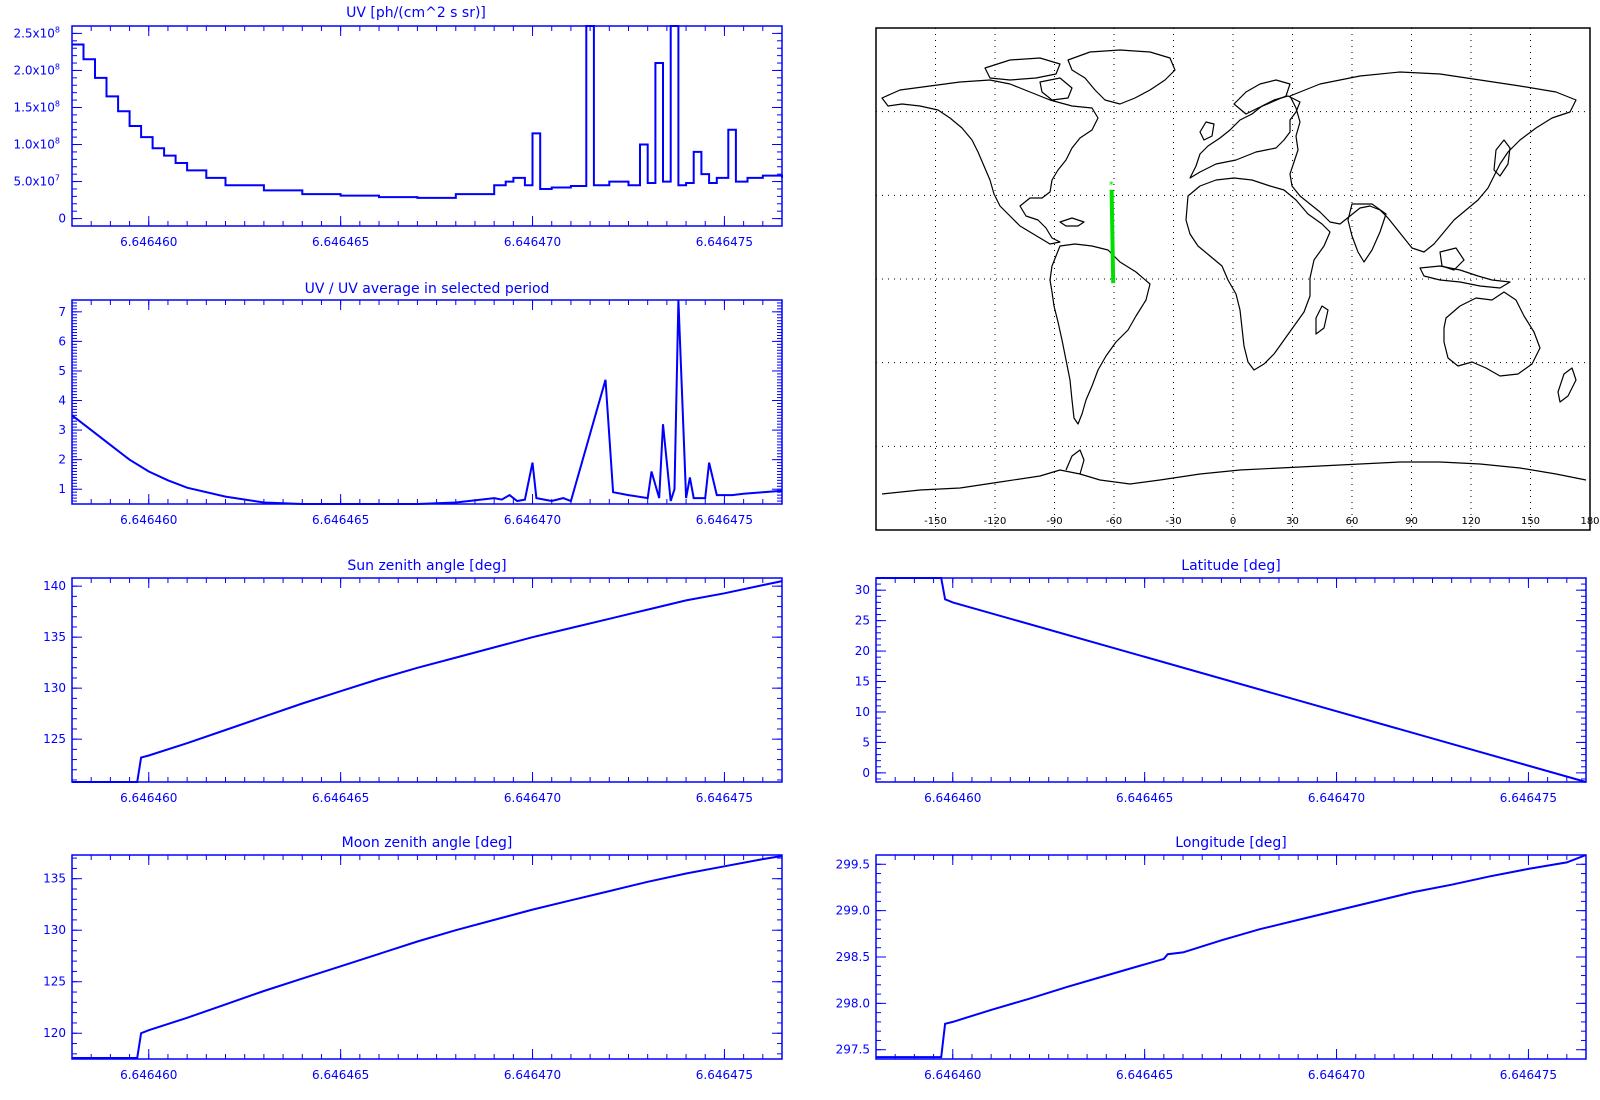 This screenshot has width=1600, height=1100. I want to click on y-tick-mantissa: 1.0x10, so click(33, 145).